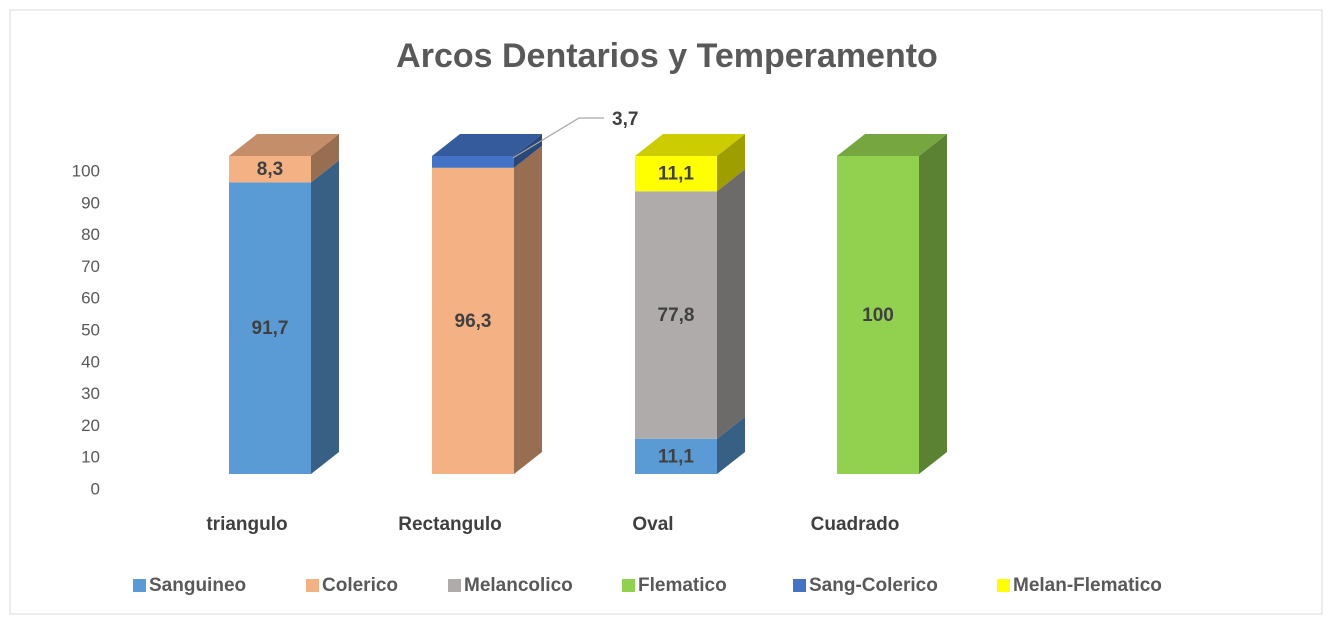  I want to click on x-tick-label: Oval, so click(652, 524).